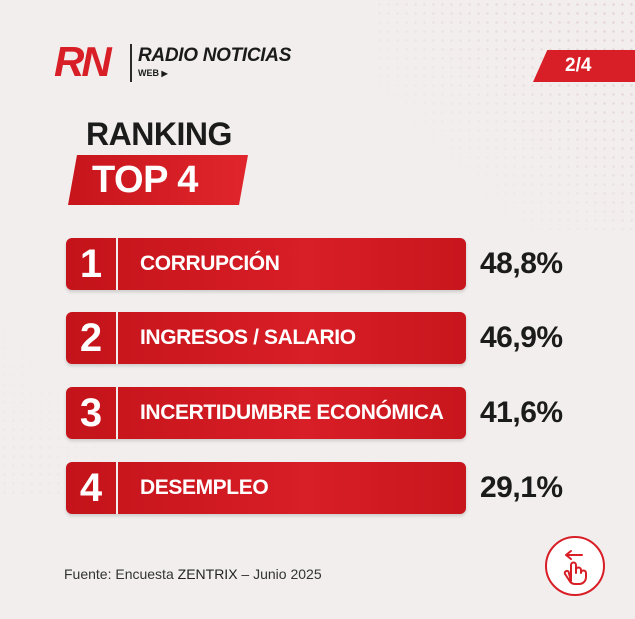 The width and height of the screenshot is (635, 619). What do you see at coordinates (248, 337) in the screenshot?
I see `rank-label: INGRESOS / SALARIO` at bounding box center [248, 337].